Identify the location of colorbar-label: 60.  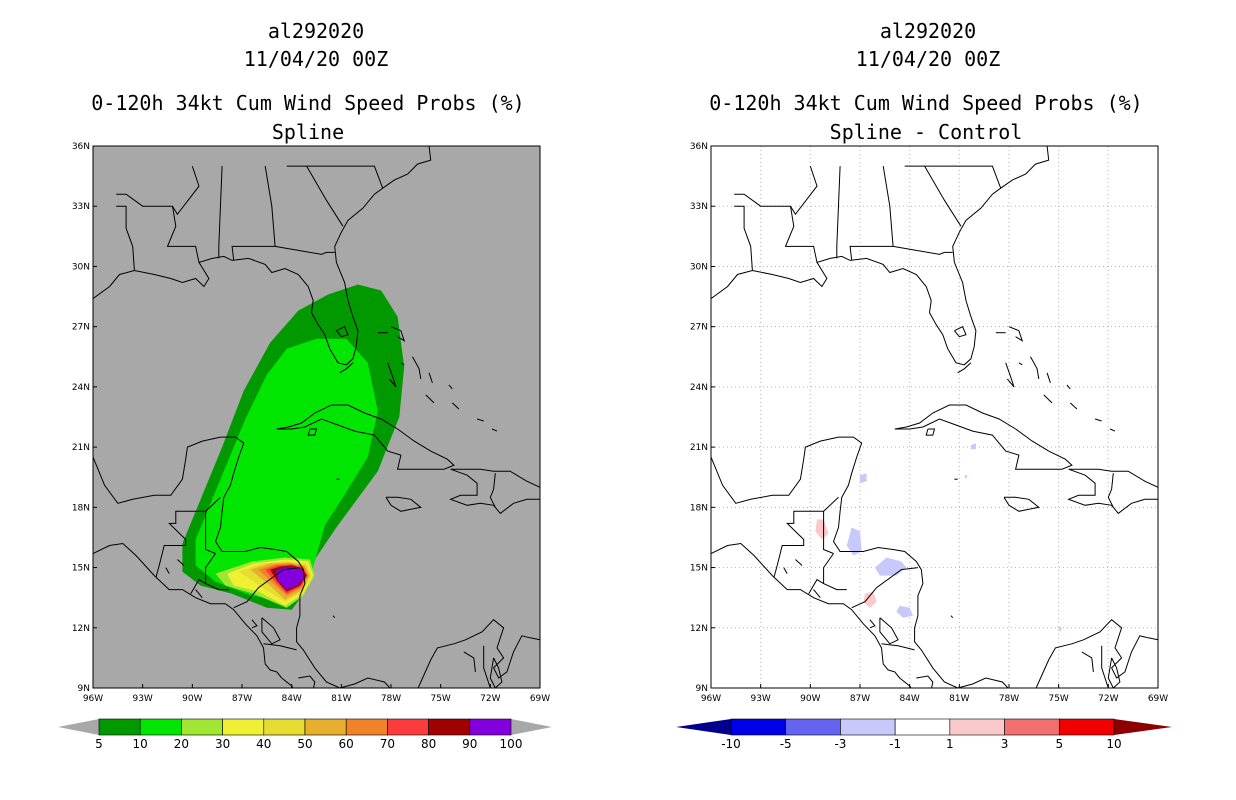
(346, 744).